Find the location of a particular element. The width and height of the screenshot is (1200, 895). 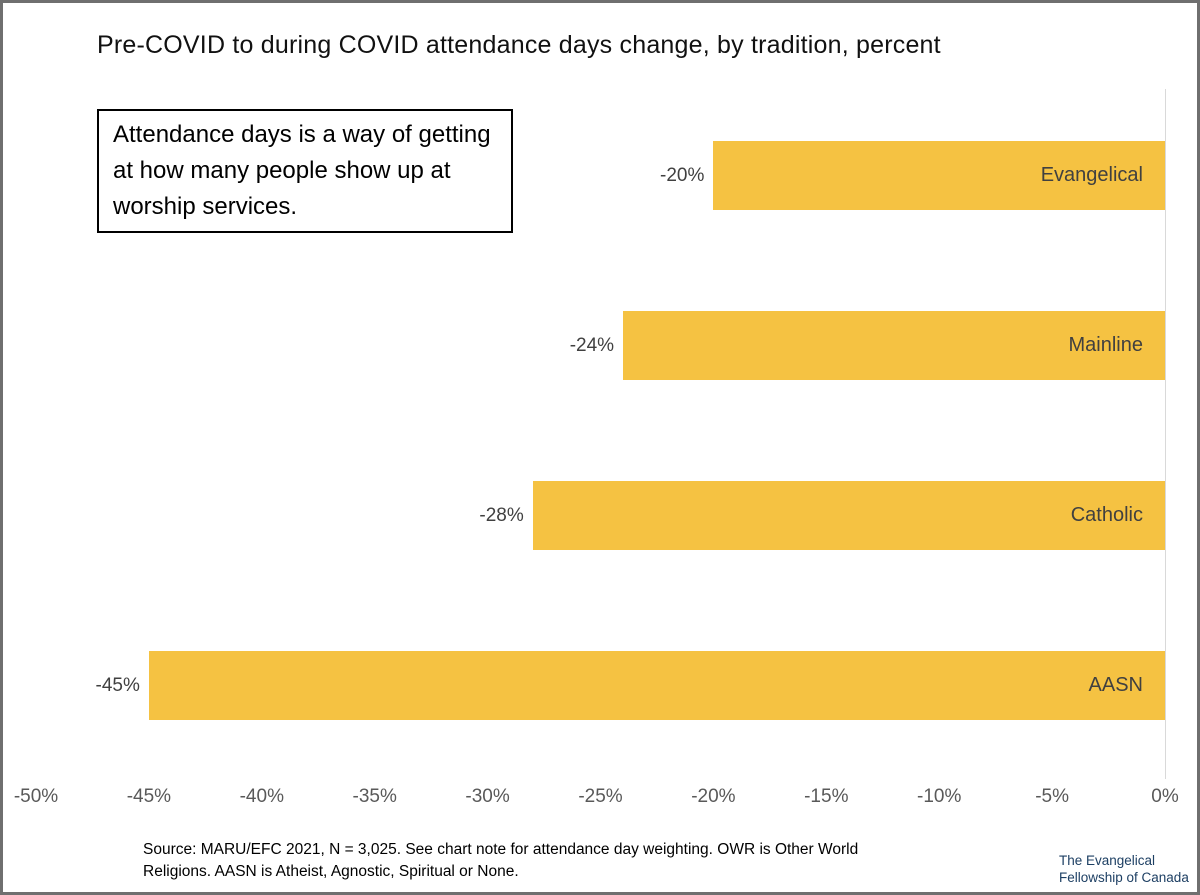

x-tick-label: -35% is located at coordinates (374, 796).